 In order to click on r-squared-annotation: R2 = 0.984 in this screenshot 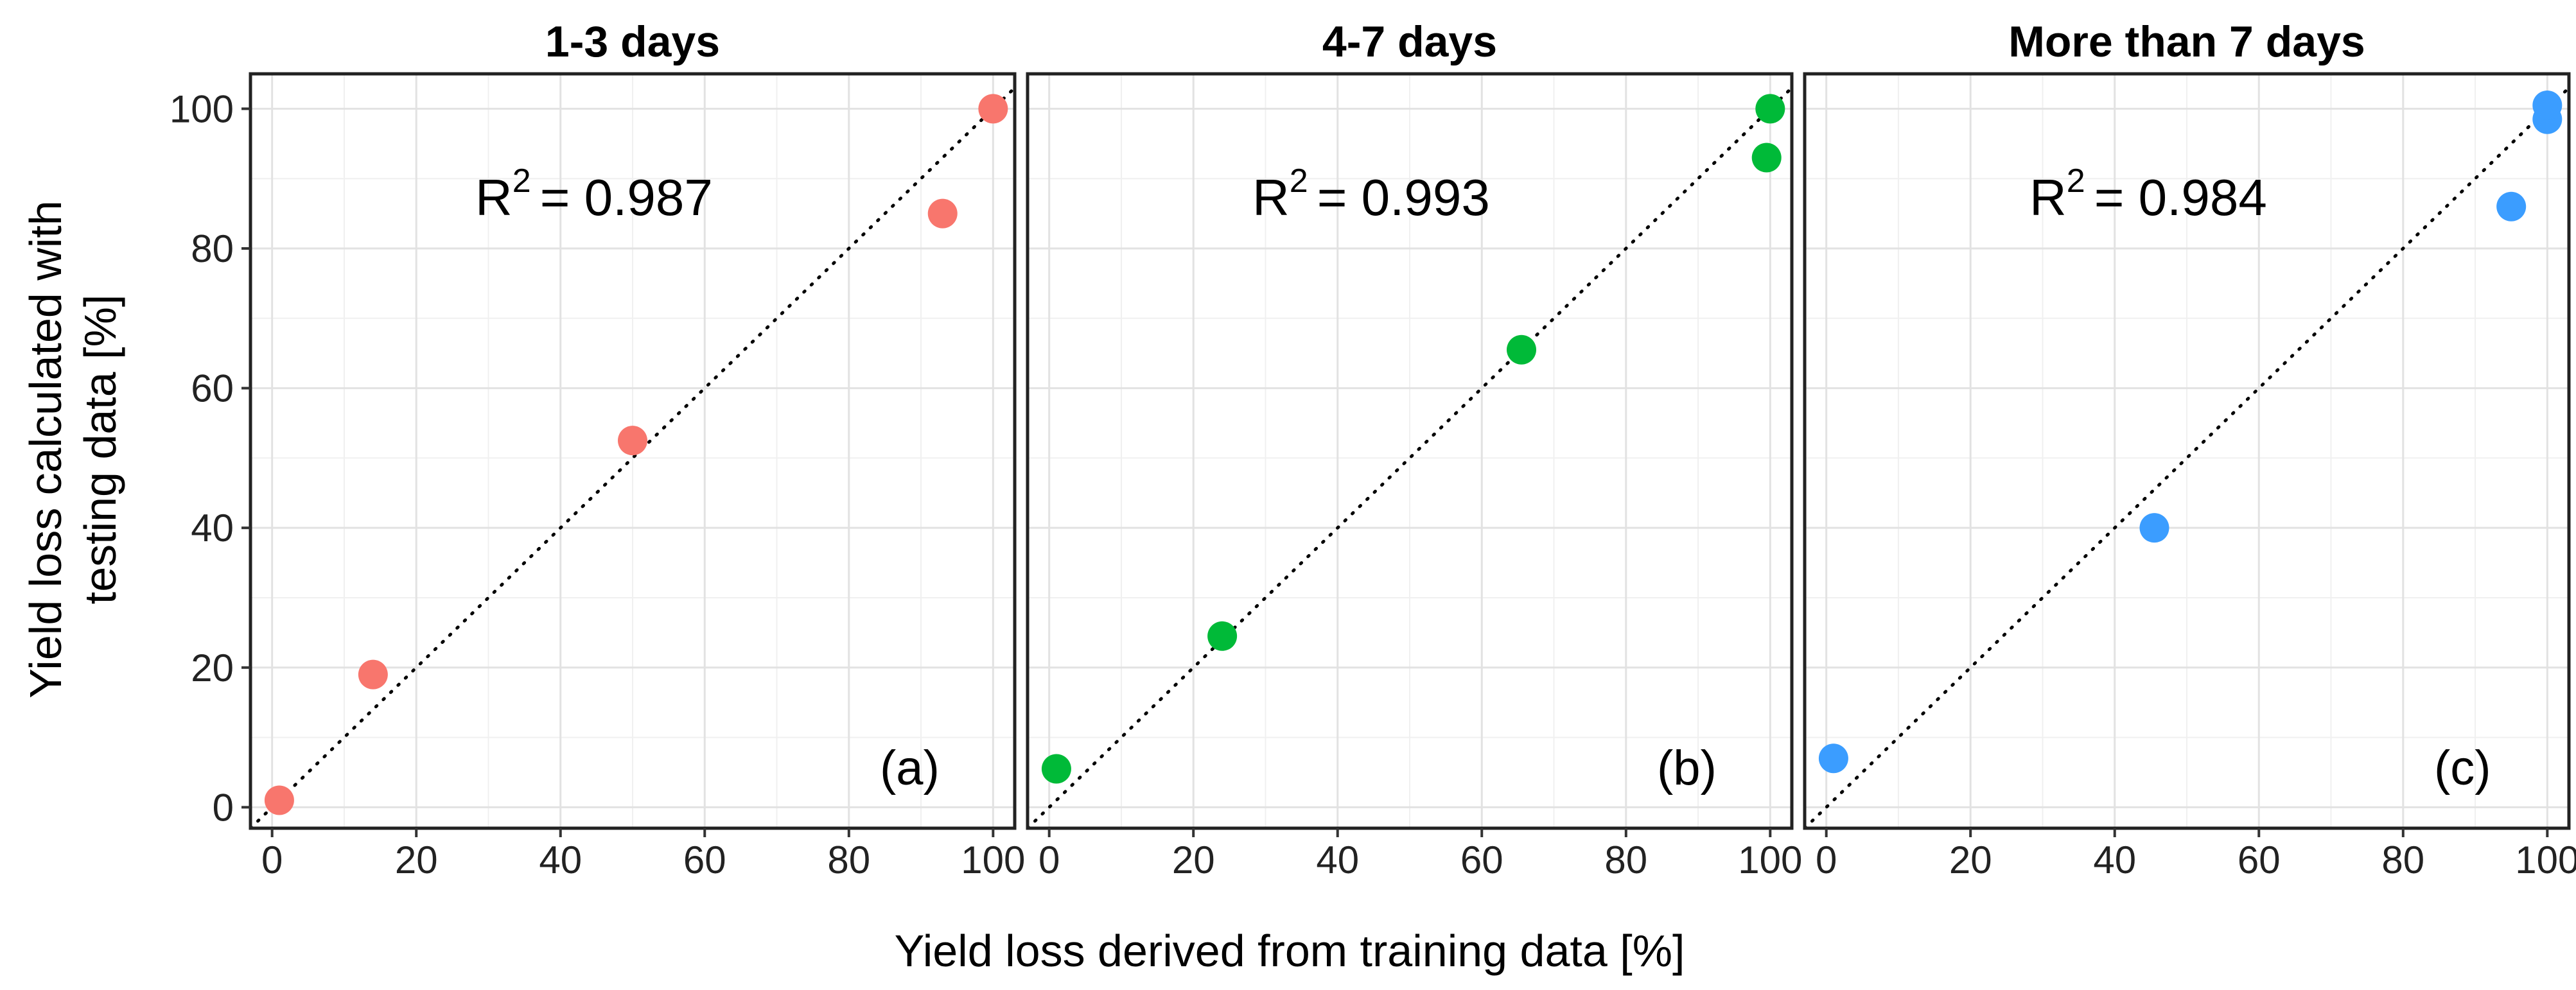, I will do `click(2148, 194)`.